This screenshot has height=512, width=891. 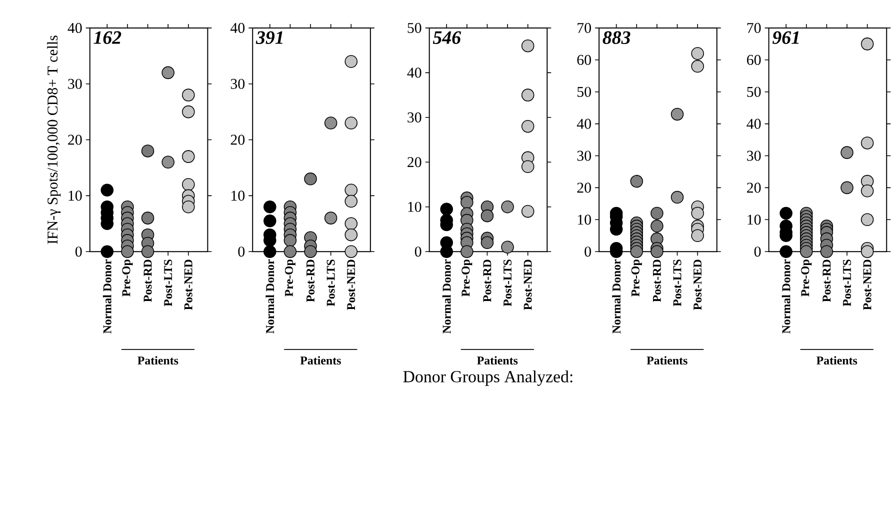 I want to click on chart-title: 391, so click(x=269, y=37).